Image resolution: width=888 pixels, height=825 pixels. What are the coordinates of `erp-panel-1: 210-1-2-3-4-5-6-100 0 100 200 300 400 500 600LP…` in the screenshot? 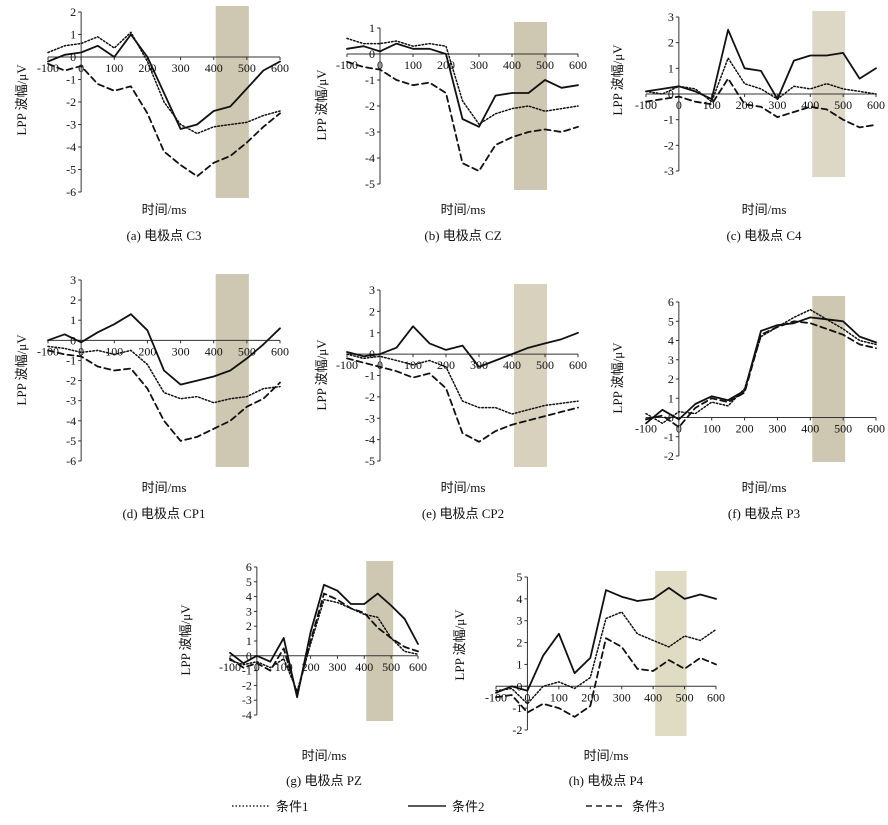 It's located at (151, 124).